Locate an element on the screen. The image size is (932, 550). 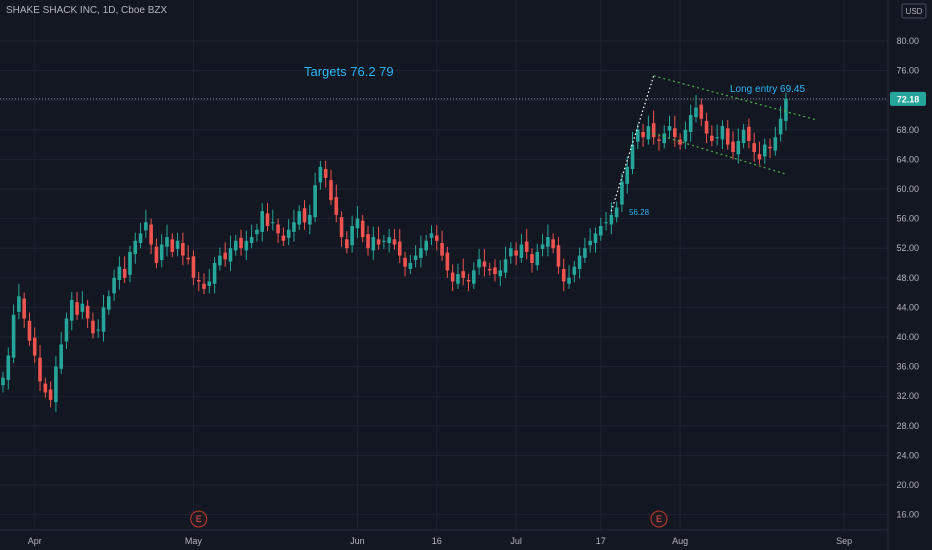
channel-upper-line is located at coordinates (735, 98).